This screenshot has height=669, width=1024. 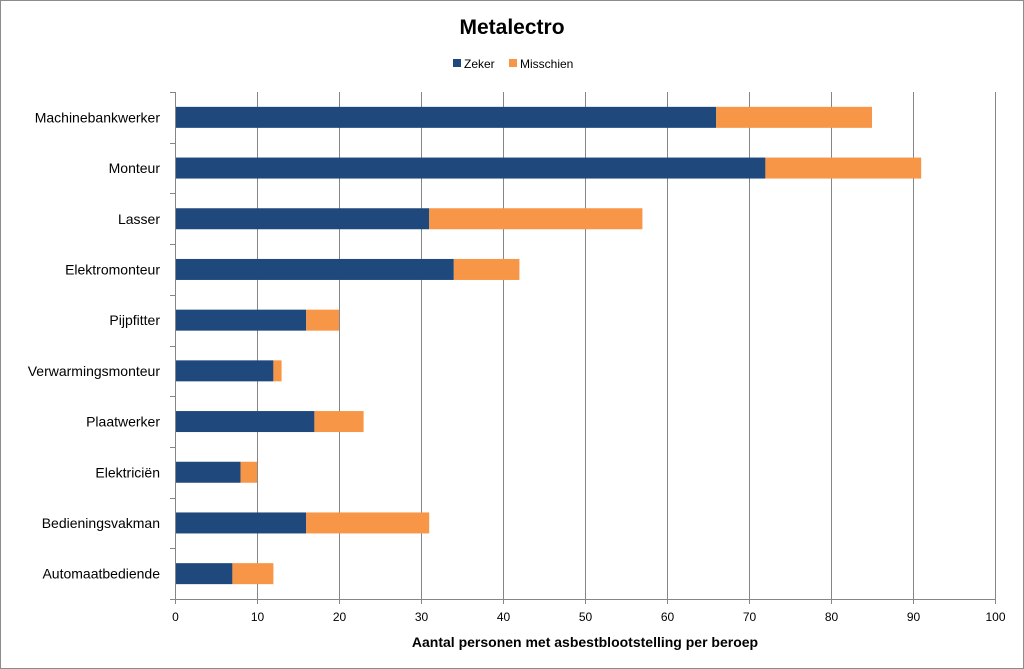 What do you see at coordinates (546, 64) in the screenshot?
I see `legend-label-misschien: Misschien` at bounding box center [546, 64].